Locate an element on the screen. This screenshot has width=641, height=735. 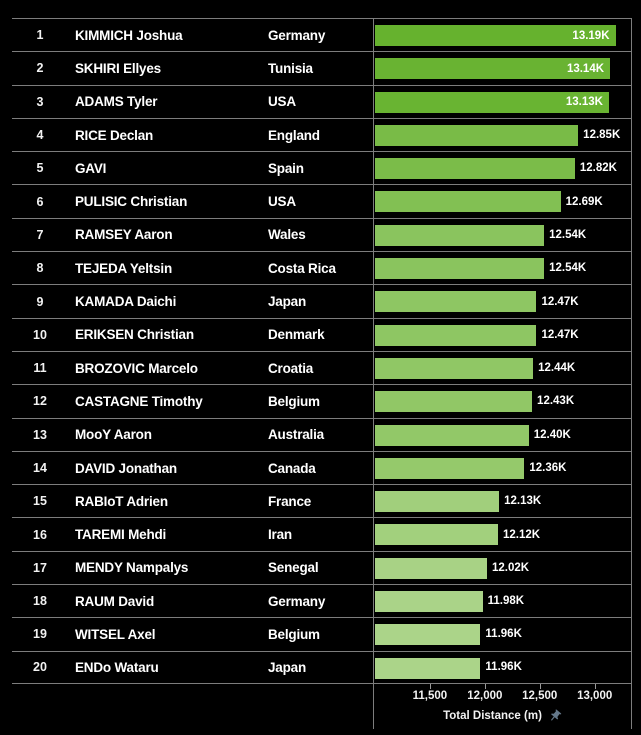
country-cell: England is located at coordinates (294, 135).